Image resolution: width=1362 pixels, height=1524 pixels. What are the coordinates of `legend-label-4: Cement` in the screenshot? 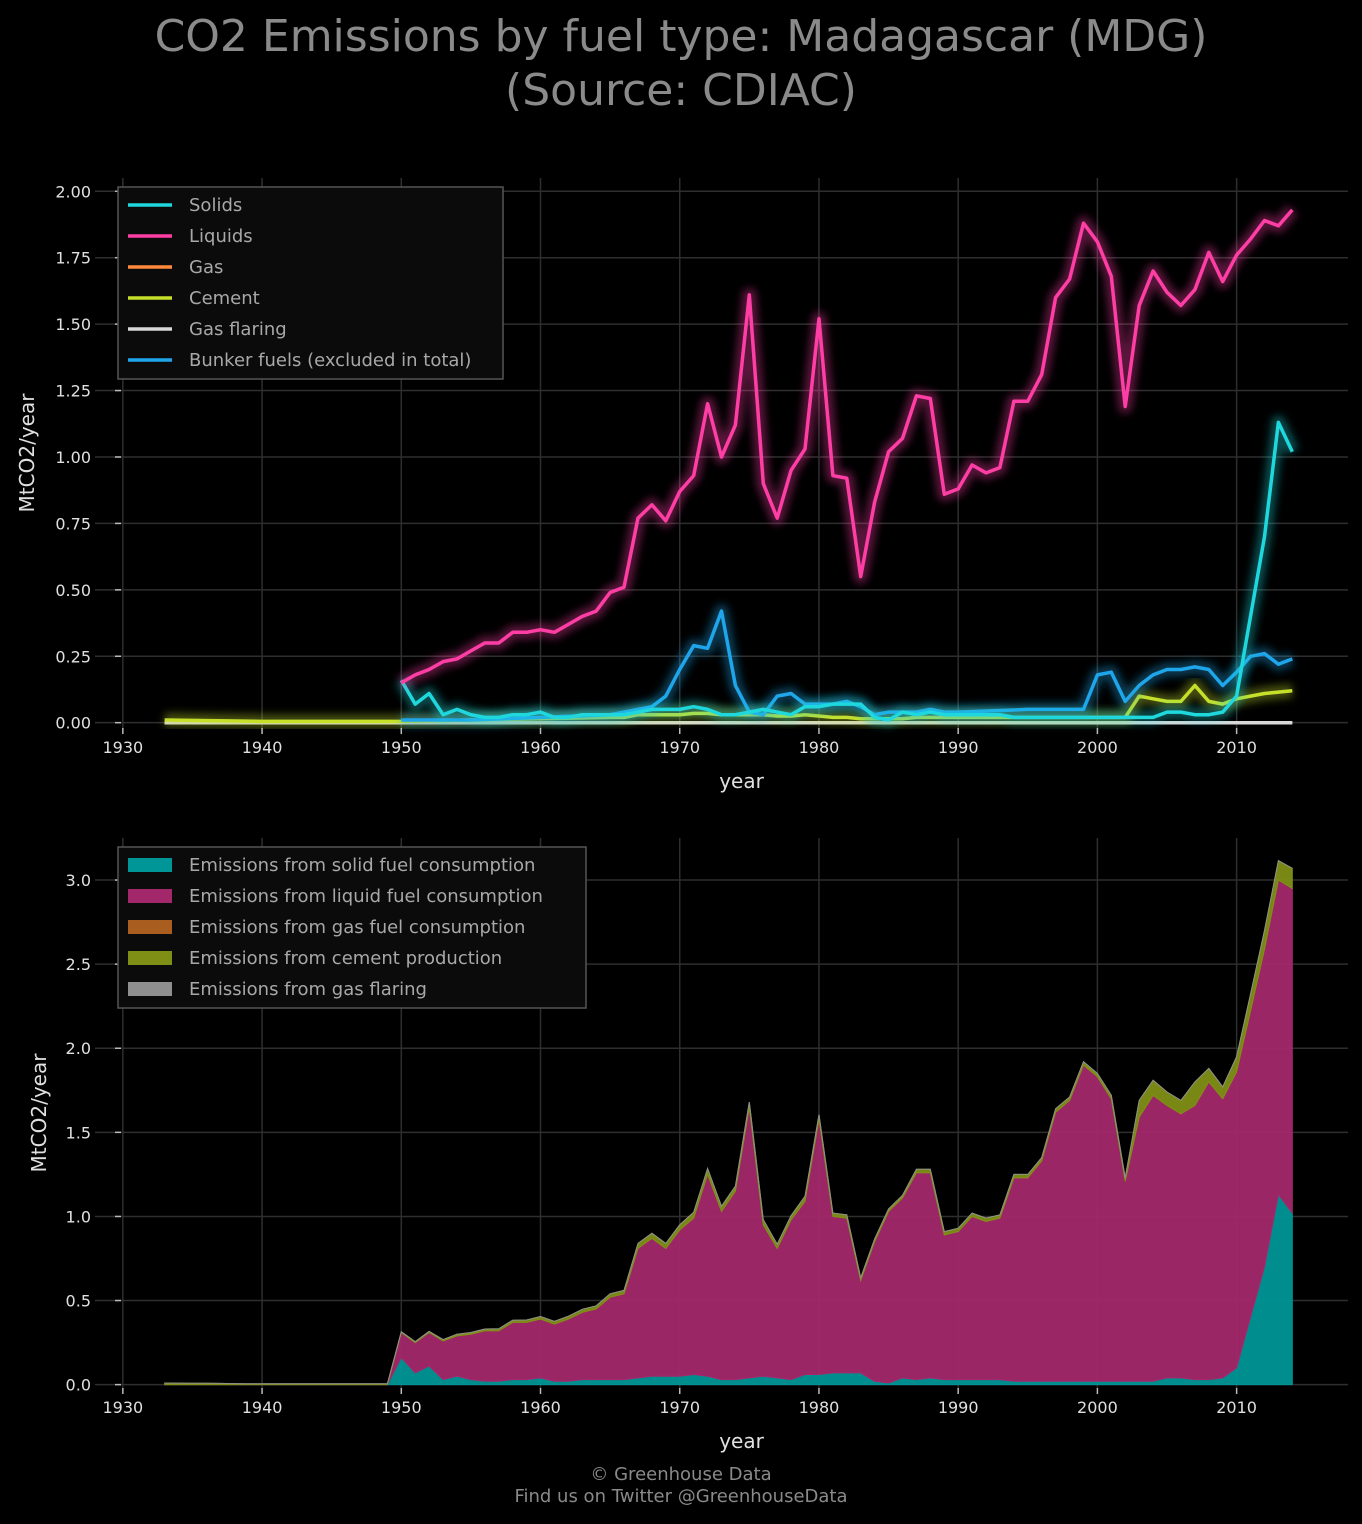 It's located at (224, 298).